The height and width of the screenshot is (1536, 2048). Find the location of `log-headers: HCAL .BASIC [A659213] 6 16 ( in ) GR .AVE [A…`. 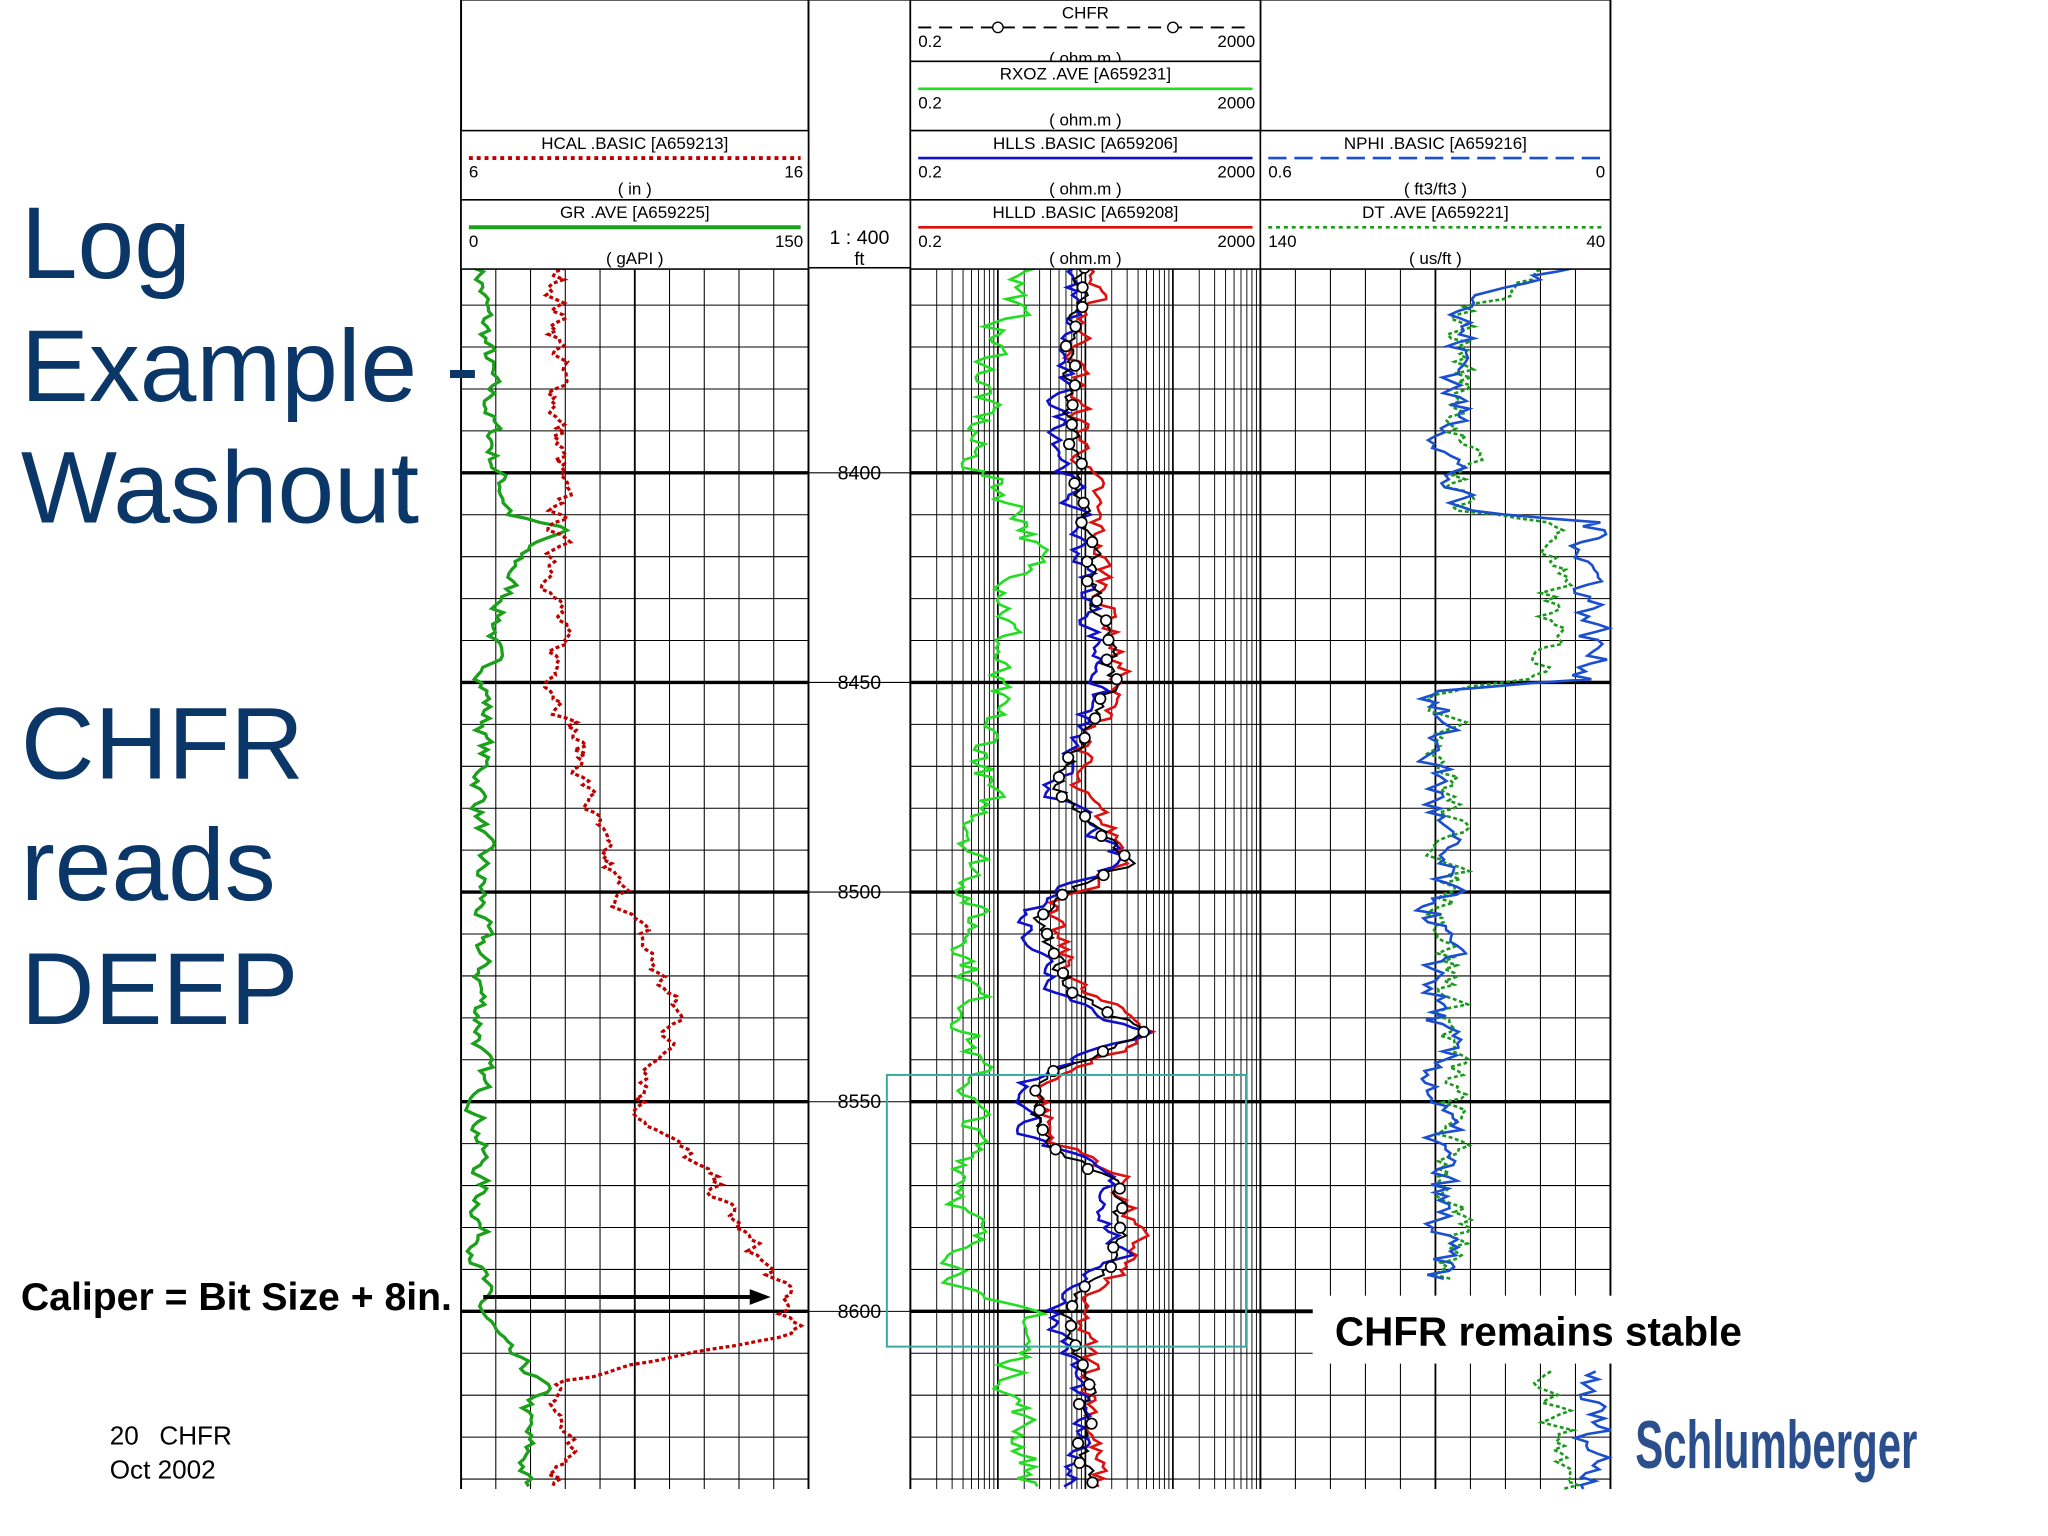

log-headers: HCAL .BASIC [A659213] 6 16 ( in ) GR .AVE [A… is located at coordinates (1036, 135).